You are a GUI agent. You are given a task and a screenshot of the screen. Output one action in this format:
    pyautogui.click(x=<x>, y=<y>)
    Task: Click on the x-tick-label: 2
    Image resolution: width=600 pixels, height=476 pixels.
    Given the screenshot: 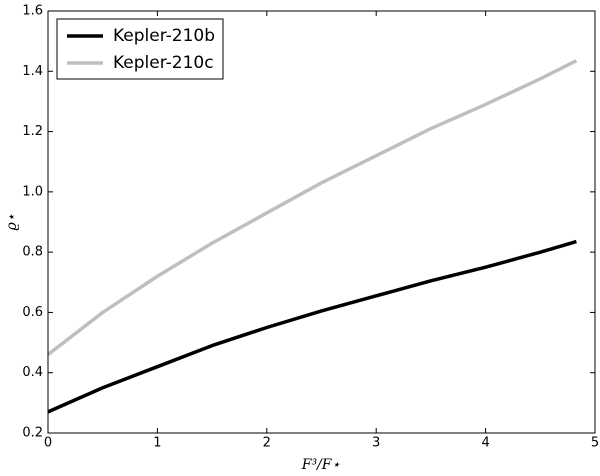 What is the action you would take?
    pyautogui.click(x=267, y=443)
    